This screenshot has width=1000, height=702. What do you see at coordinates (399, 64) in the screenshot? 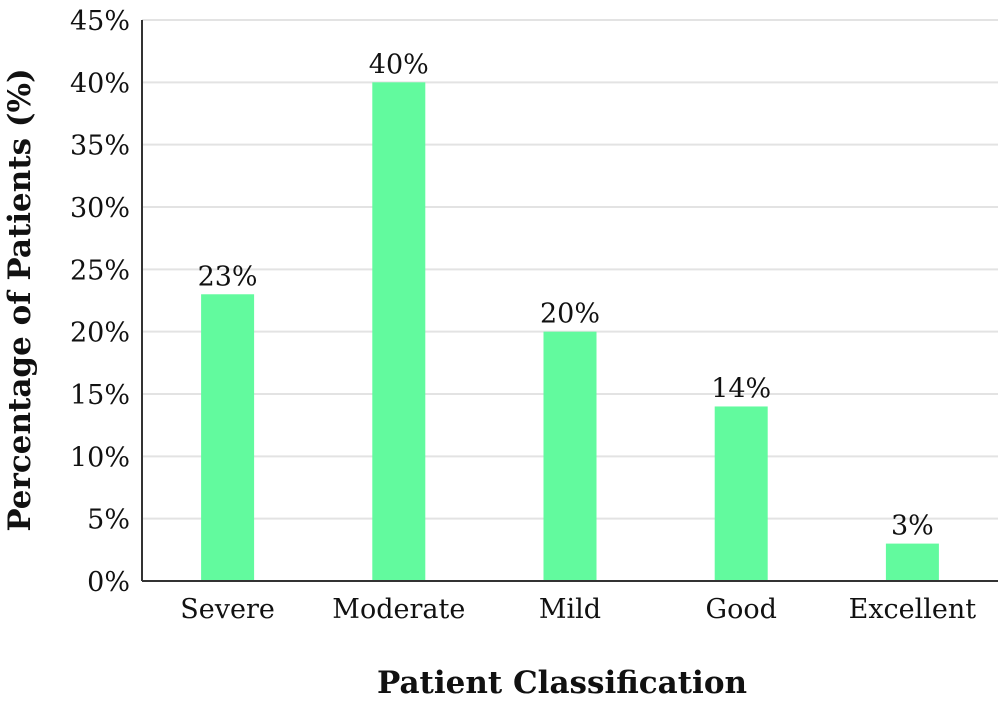
I see `data-label: 40%` at bounding box center [399, 64].